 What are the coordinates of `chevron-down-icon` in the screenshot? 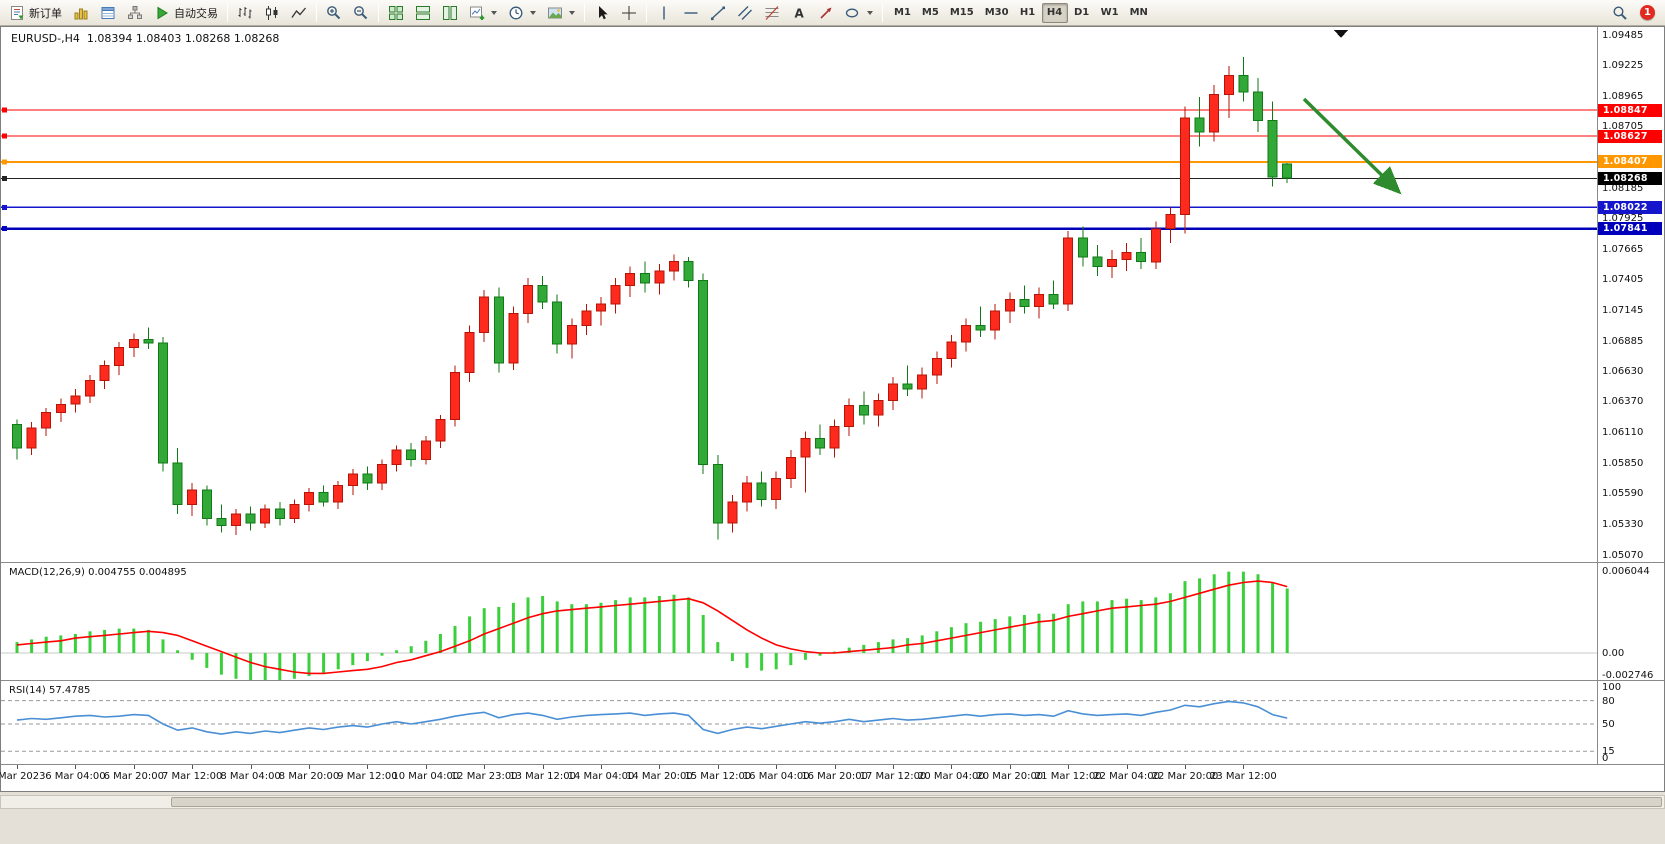 It's located at (870, 12).